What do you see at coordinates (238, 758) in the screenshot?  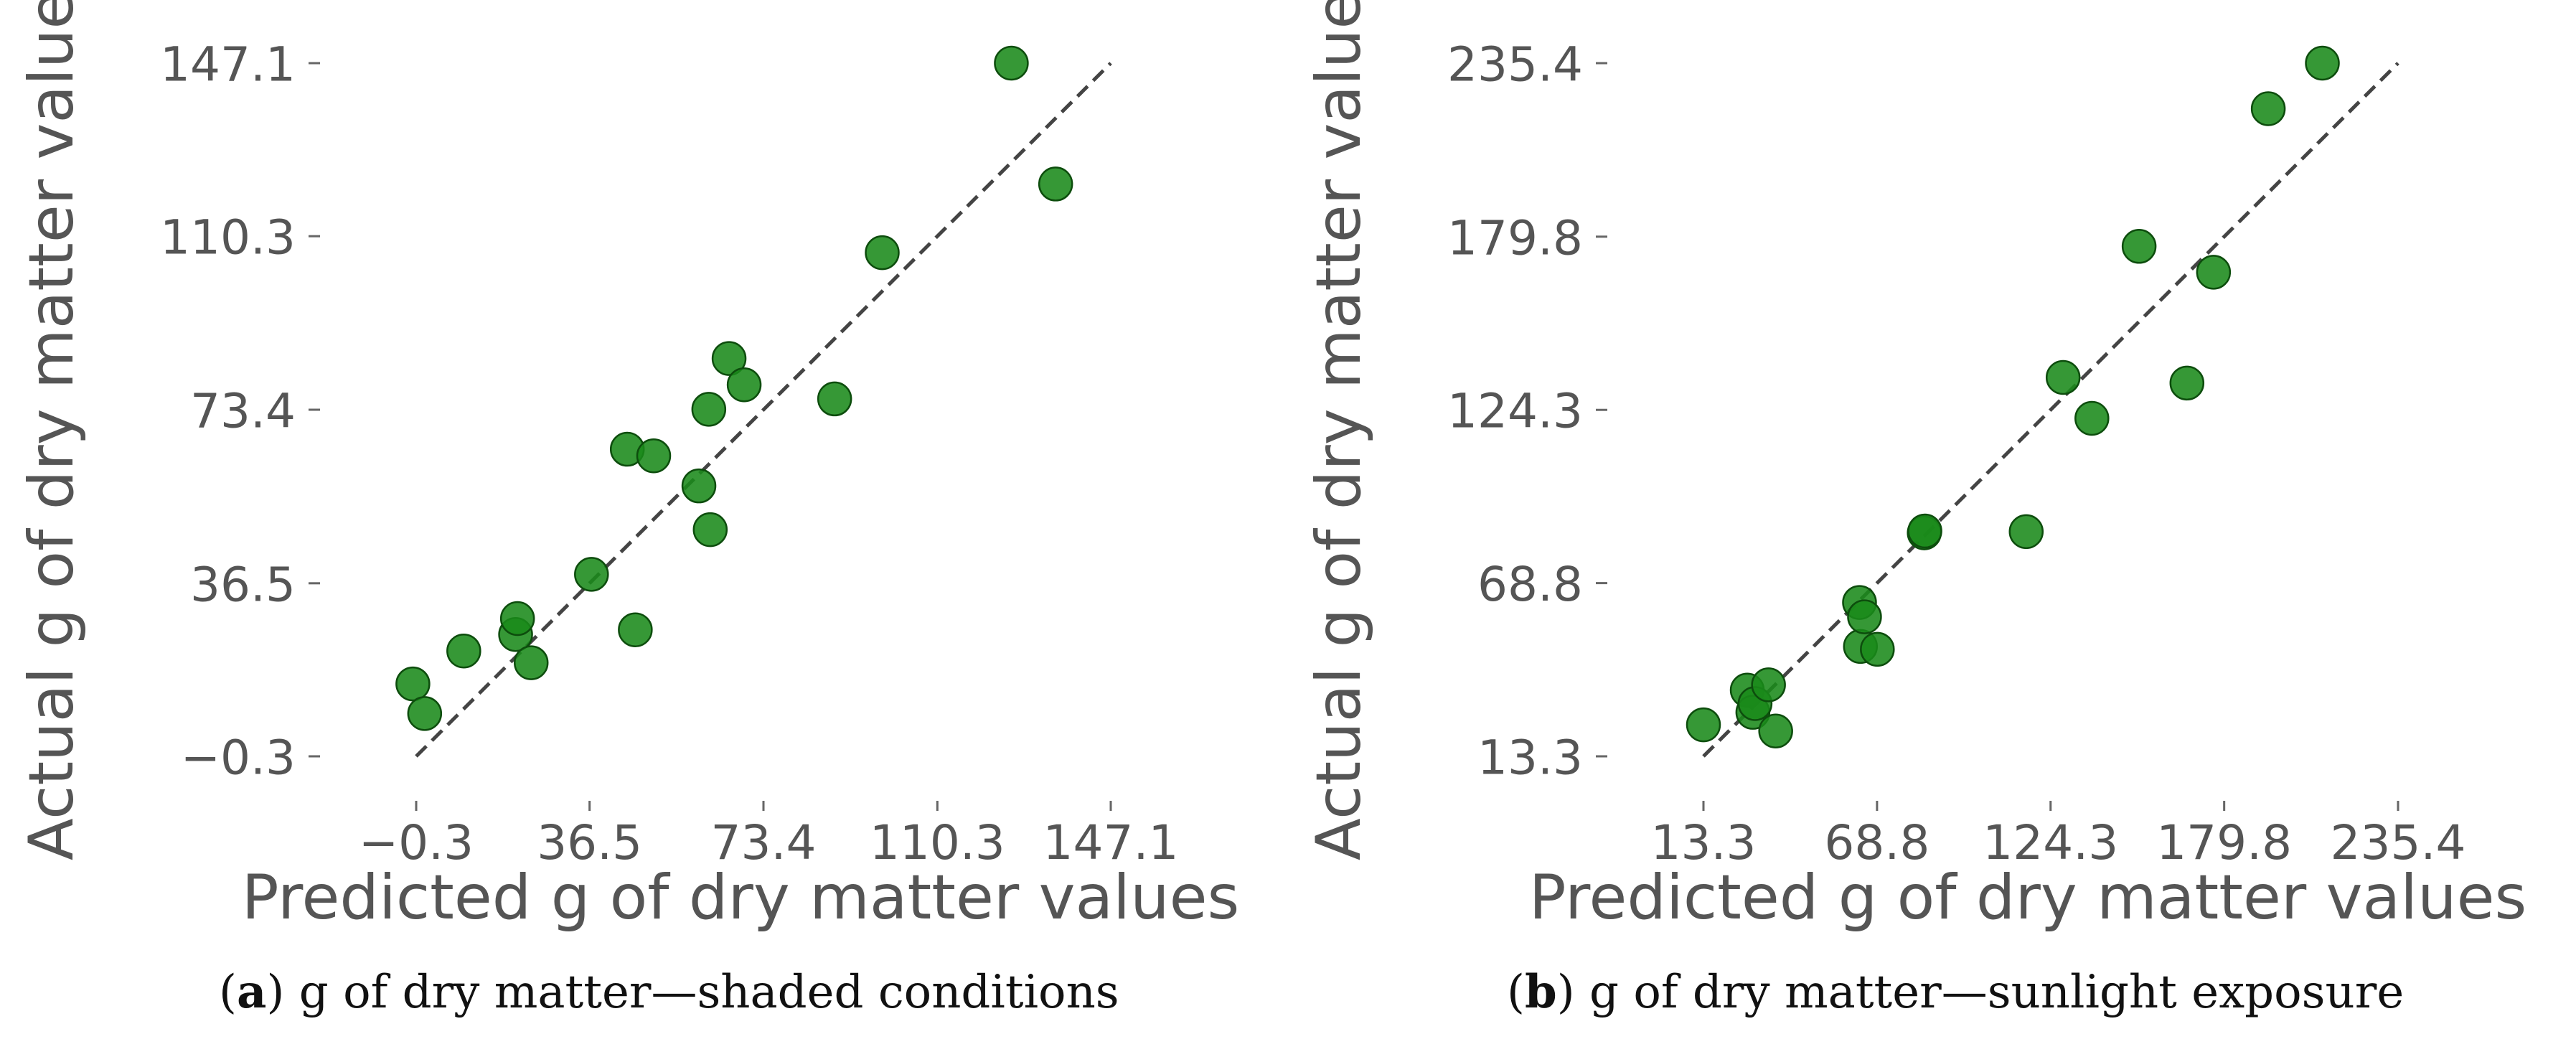 I see `y-tick-label: −0.3` at bounding box center [238, 758].